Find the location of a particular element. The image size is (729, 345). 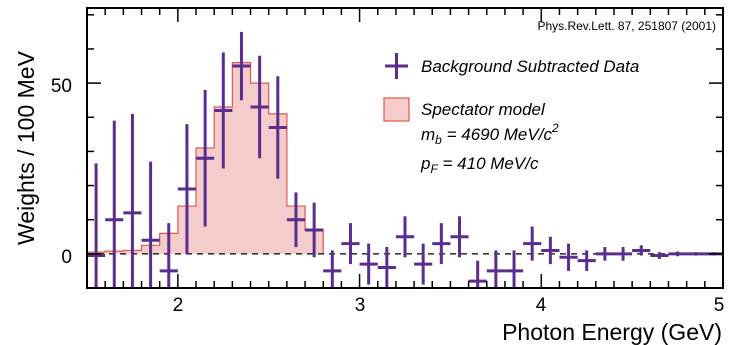

x-tick-label-2: 2 is located at coordinates (178, 305).